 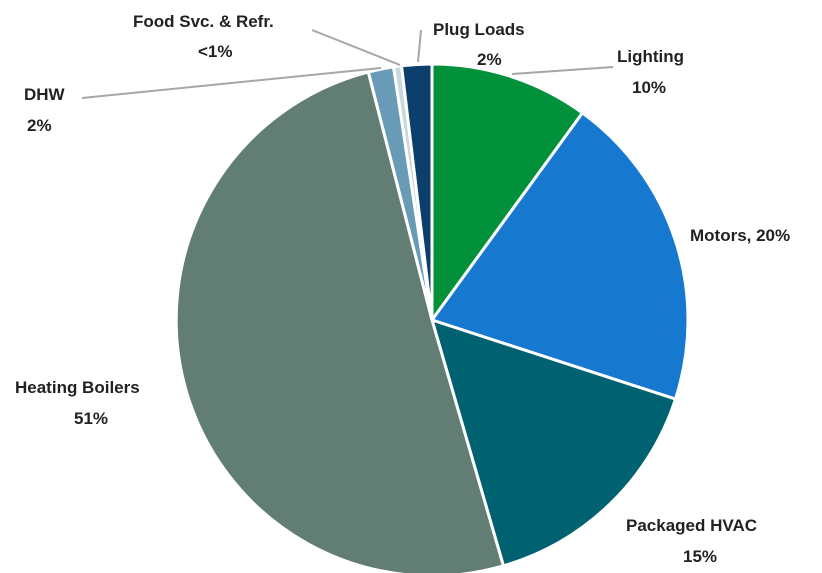 I want to click on leader-lines, so click(x=347, y=64).